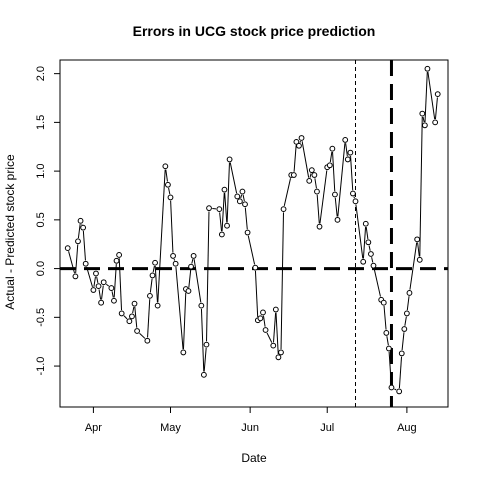 This screenshot has height=480, width=480. What do you see at coordinates (41, 366) in the screenshot?
I see `y-tick-label: -1.0` at bounding box center [41, 366].